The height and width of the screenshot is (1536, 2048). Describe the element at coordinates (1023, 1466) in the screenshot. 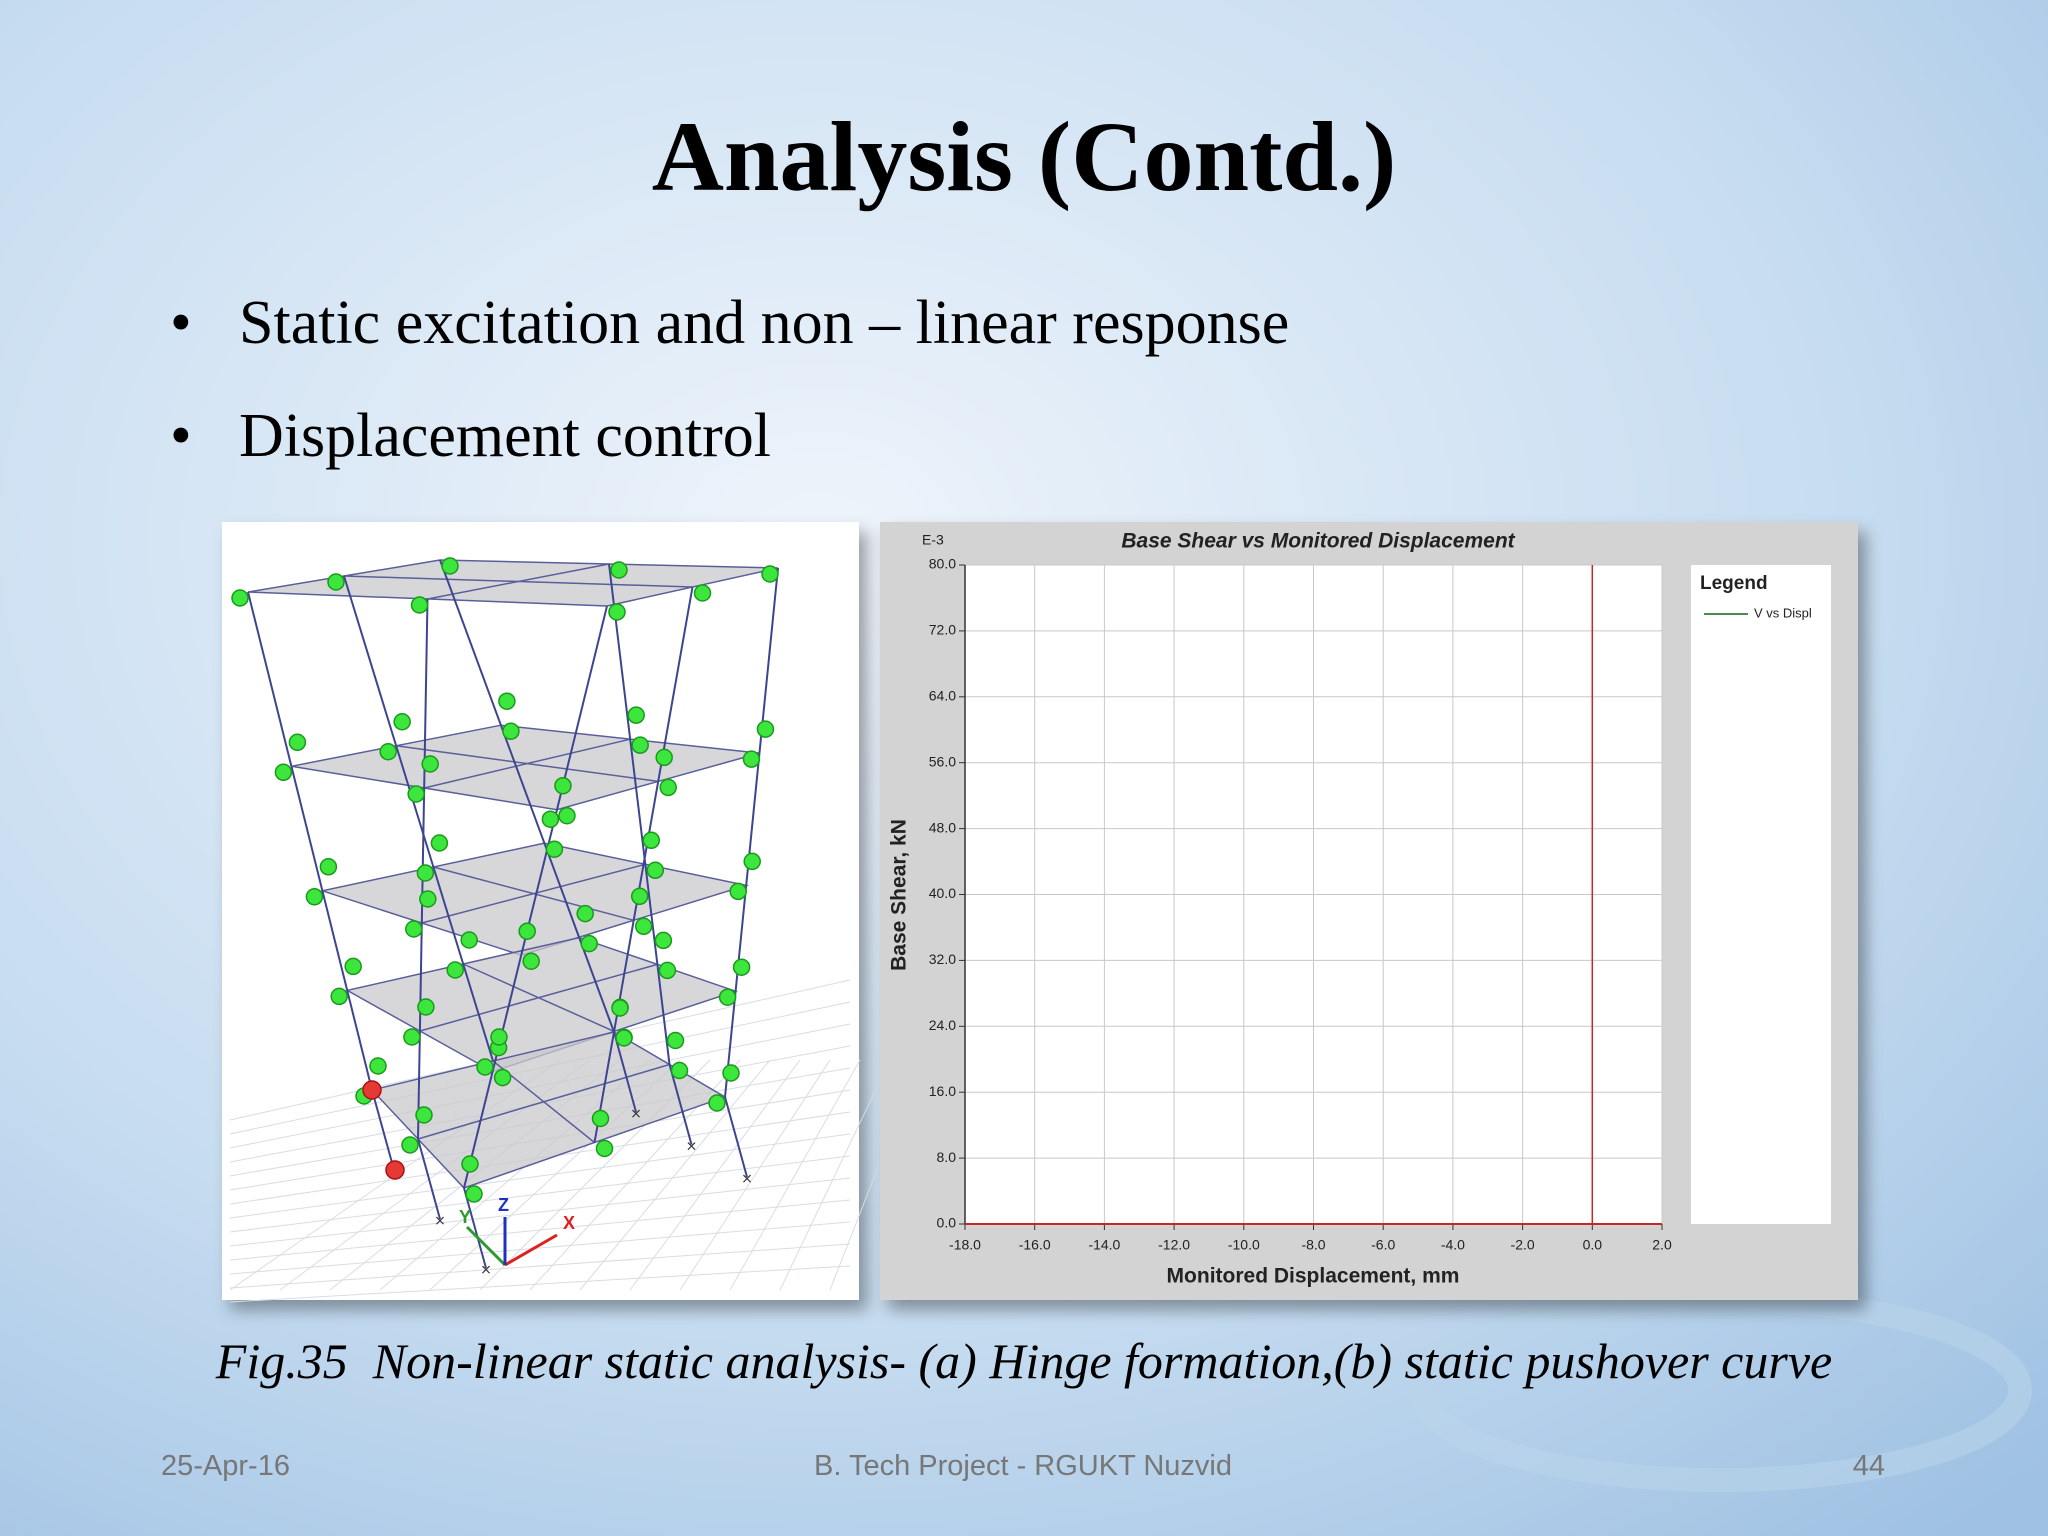

I see `footer-center: B. Tech Project - RGUKT Nuzvid` at that location.